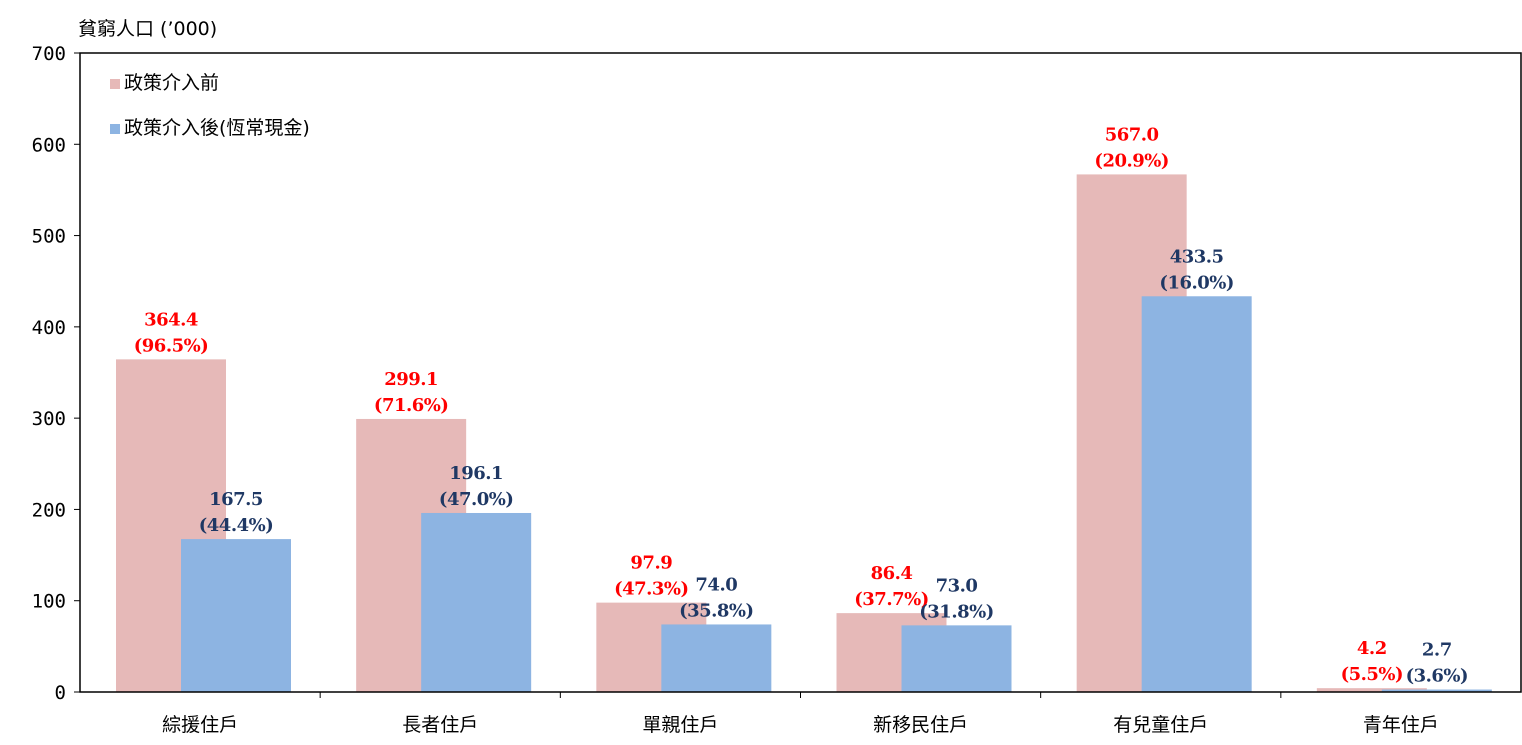  What do you see at coordinates (49, 328) in the screenshot?
I see `y-tick-label: 400` at bounding box center [49, 328].